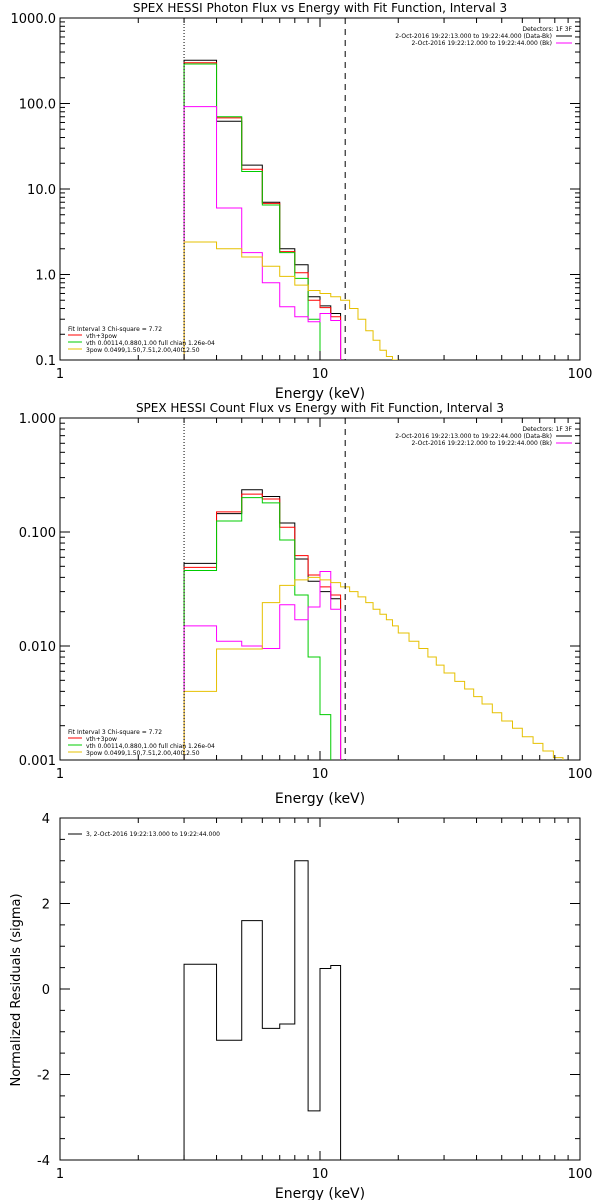 This screenshot has width=600, height=1204. What do you see at coordinates (46, 905) in the screenshot?
I see `residuals-ytick-label: 2` at bounding box center [46, 905].